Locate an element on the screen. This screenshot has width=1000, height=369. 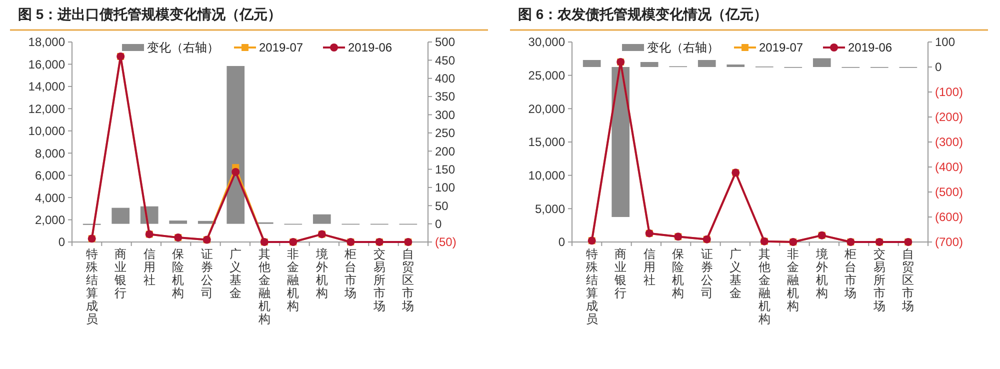
y2-tick-label: 200 is located at coordinates (445, 151).